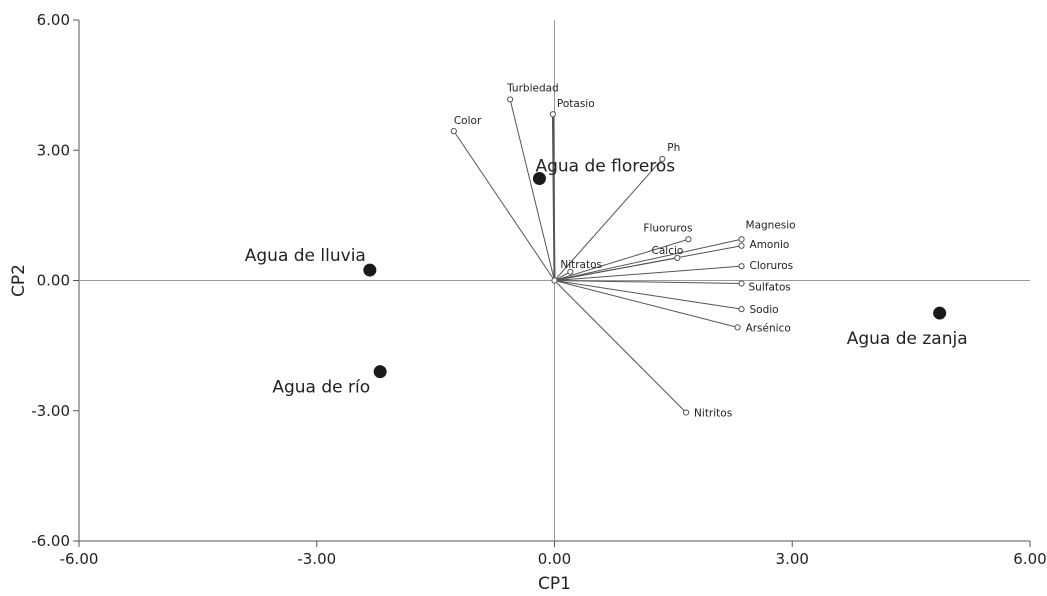 Image resolution: width=1047 pixels, height=596 pixels. I want to click on vector-tip-fluoruros, so click(688, 239).